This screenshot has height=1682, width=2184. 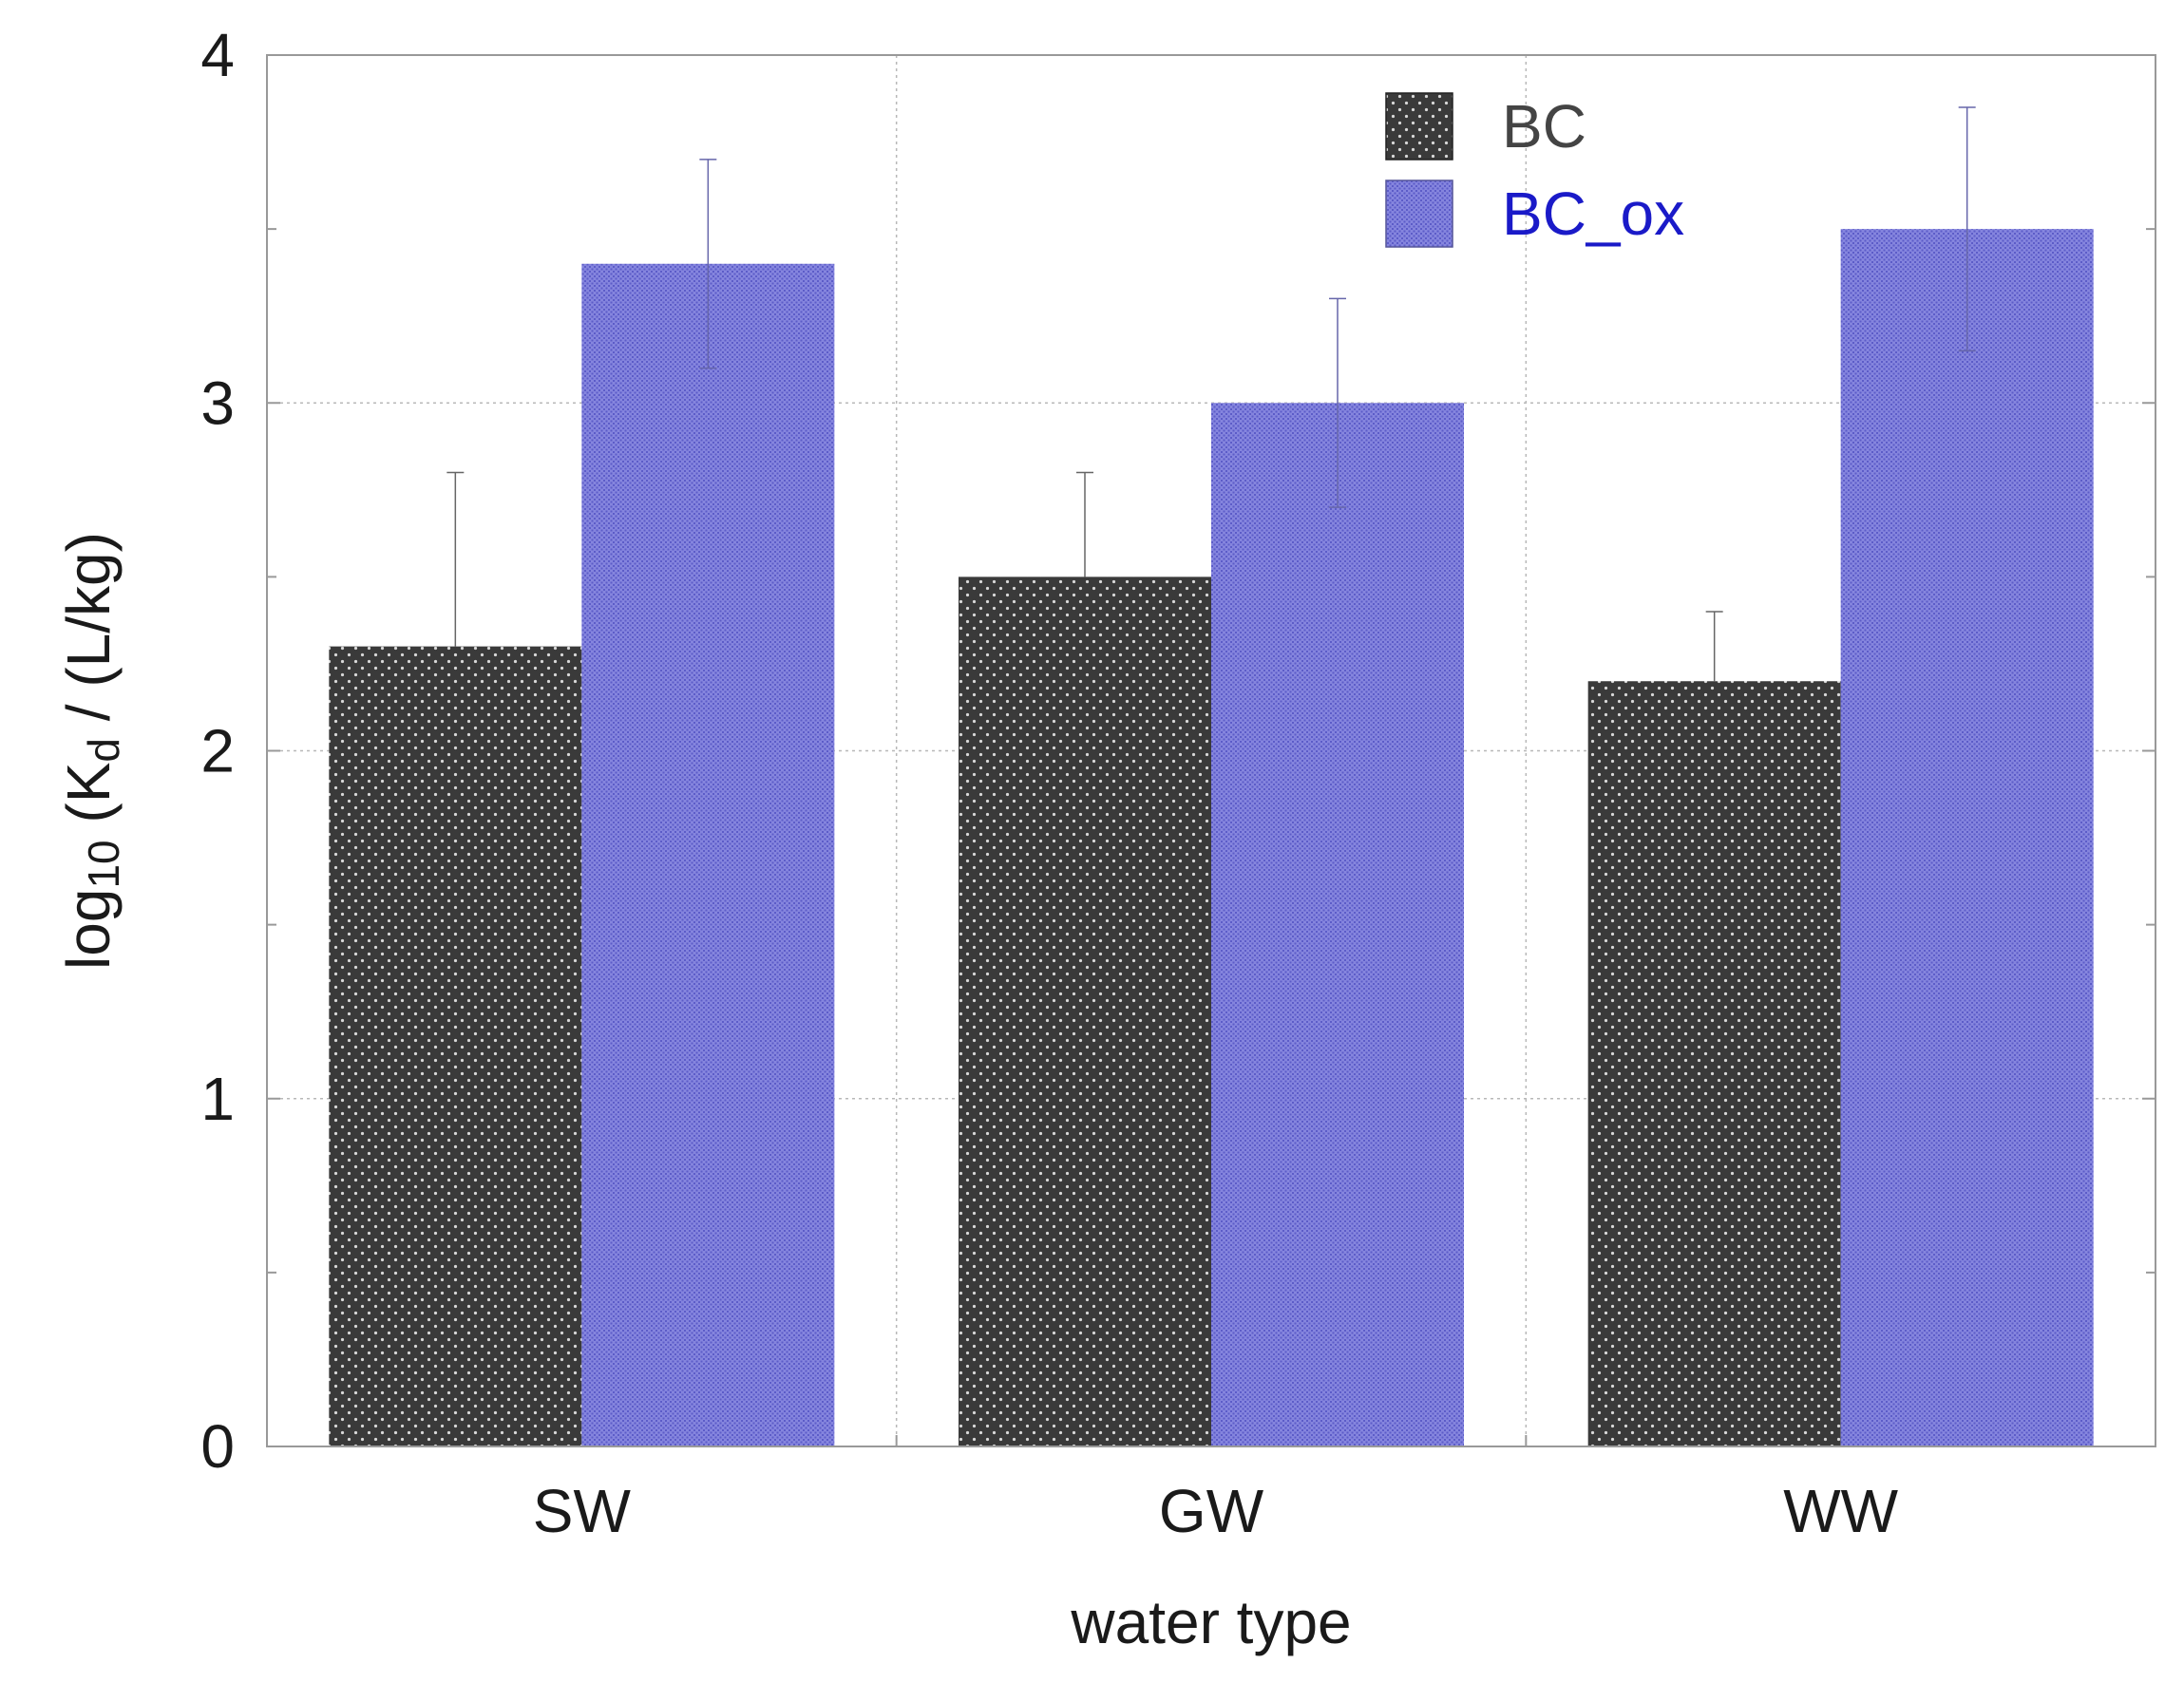 What do you see at coordinates (217, 403) in the screenshot?
I see `y-tick-label: 3` at bounding box center [217, 403].